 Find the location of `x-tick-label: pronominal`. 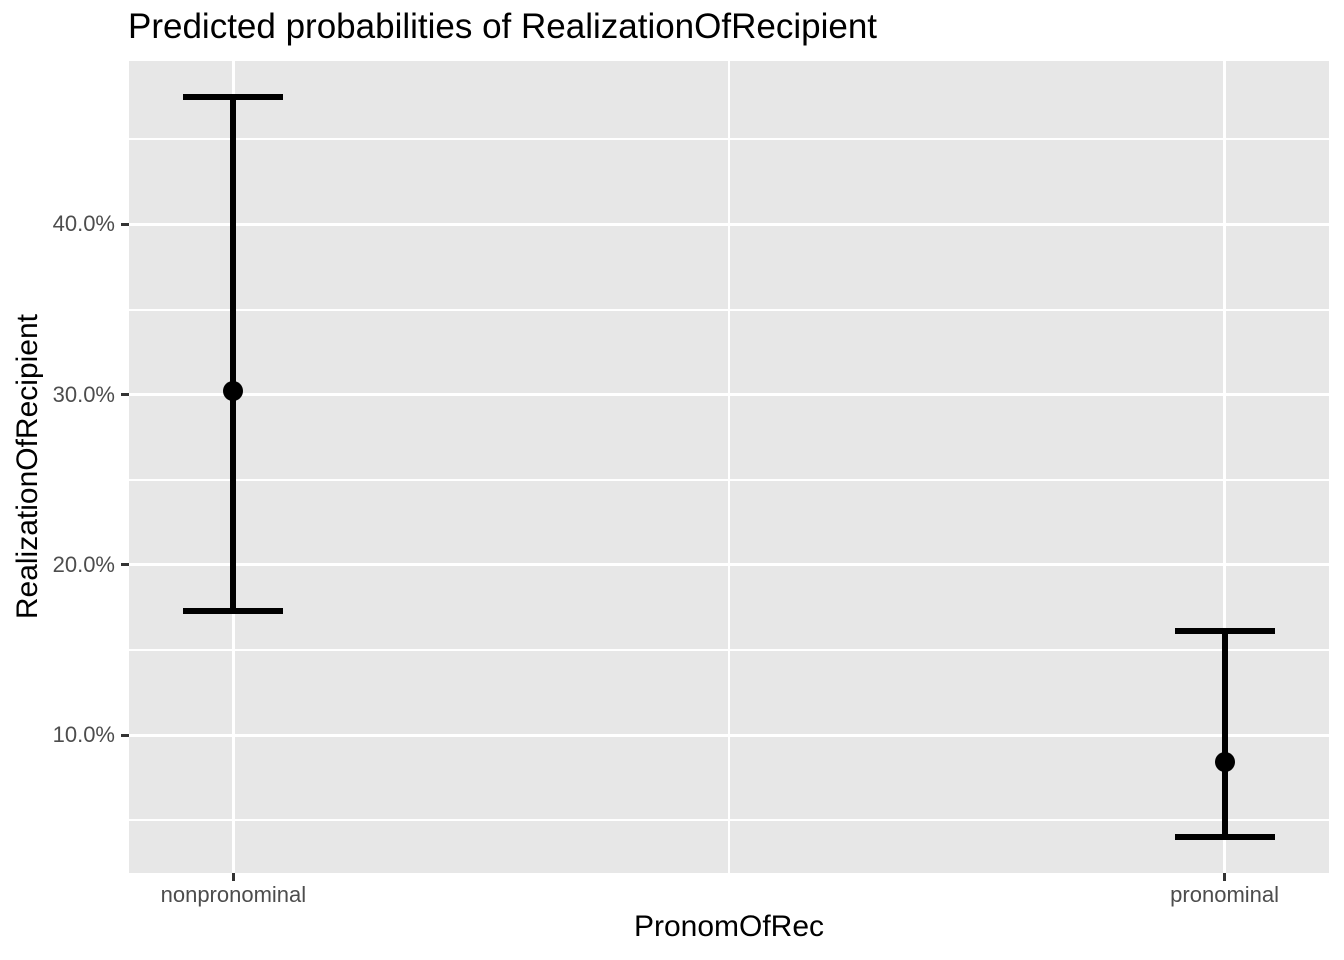

x-tick-label: pronominal is located at coordinates (1225, 894).